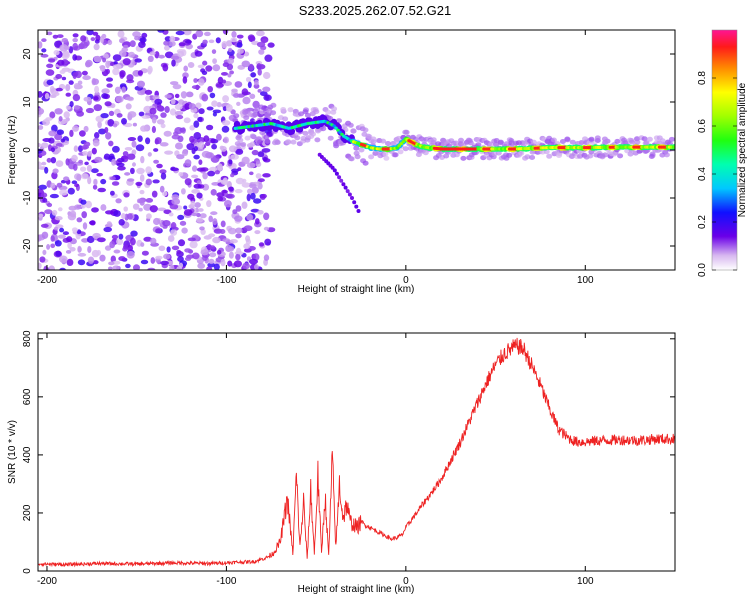 This screenshot has height=600, width=750. What do you see at coordinates (358, 211) in the screenshot?
I see `branch-mark` at bounding box center [358, 211].